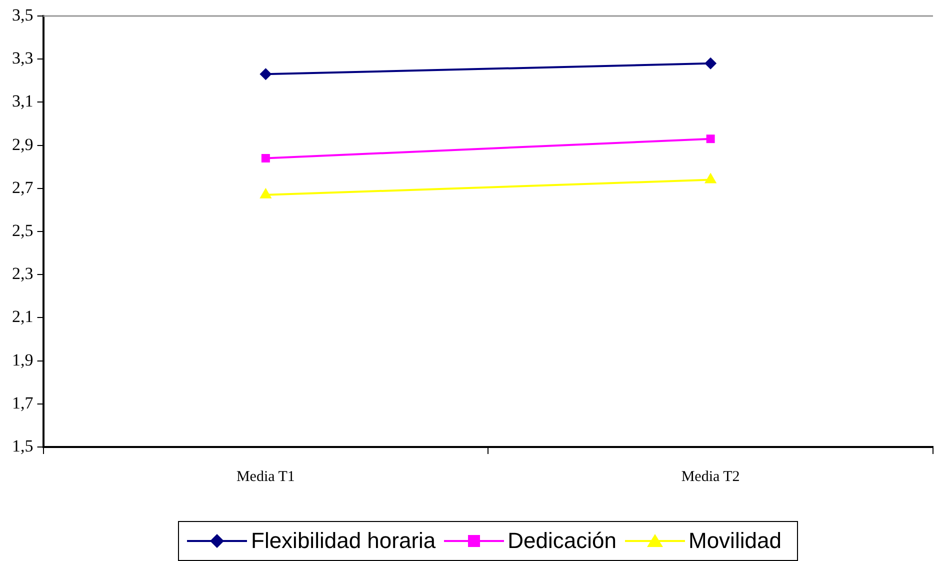  I want to click on y-tick-label: 2,7, so click(23, 187).